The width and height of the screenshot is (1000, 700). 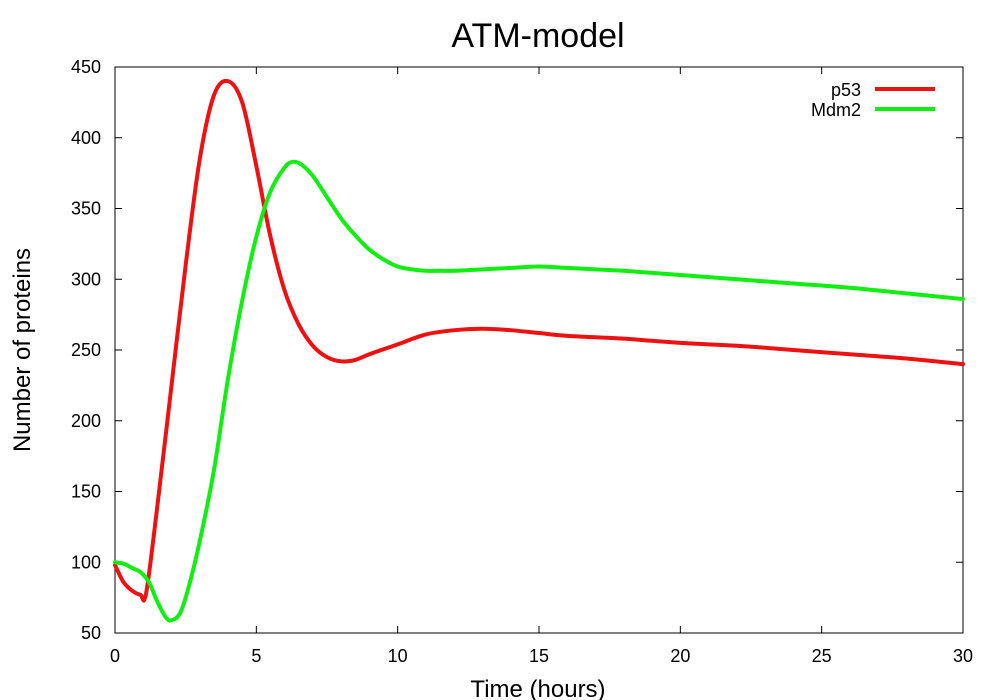 I want to click on x-tick-label: 20, so click(x=680, y=656).